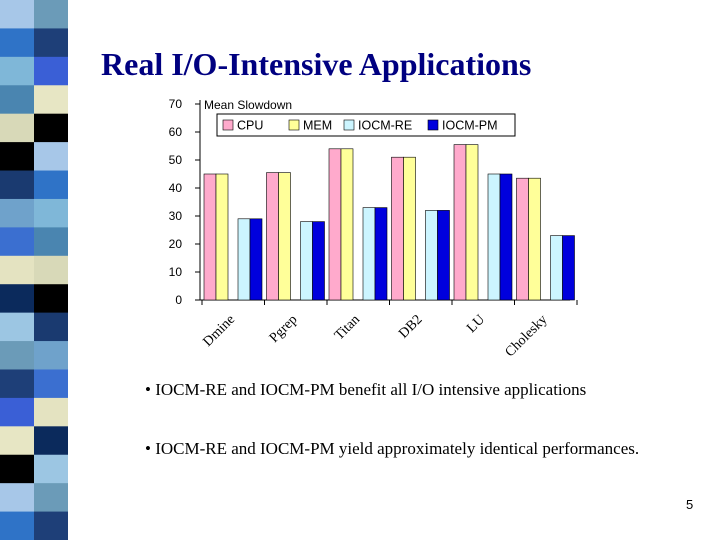  I want to click on y-tick-label: 0, so click(178, 300).